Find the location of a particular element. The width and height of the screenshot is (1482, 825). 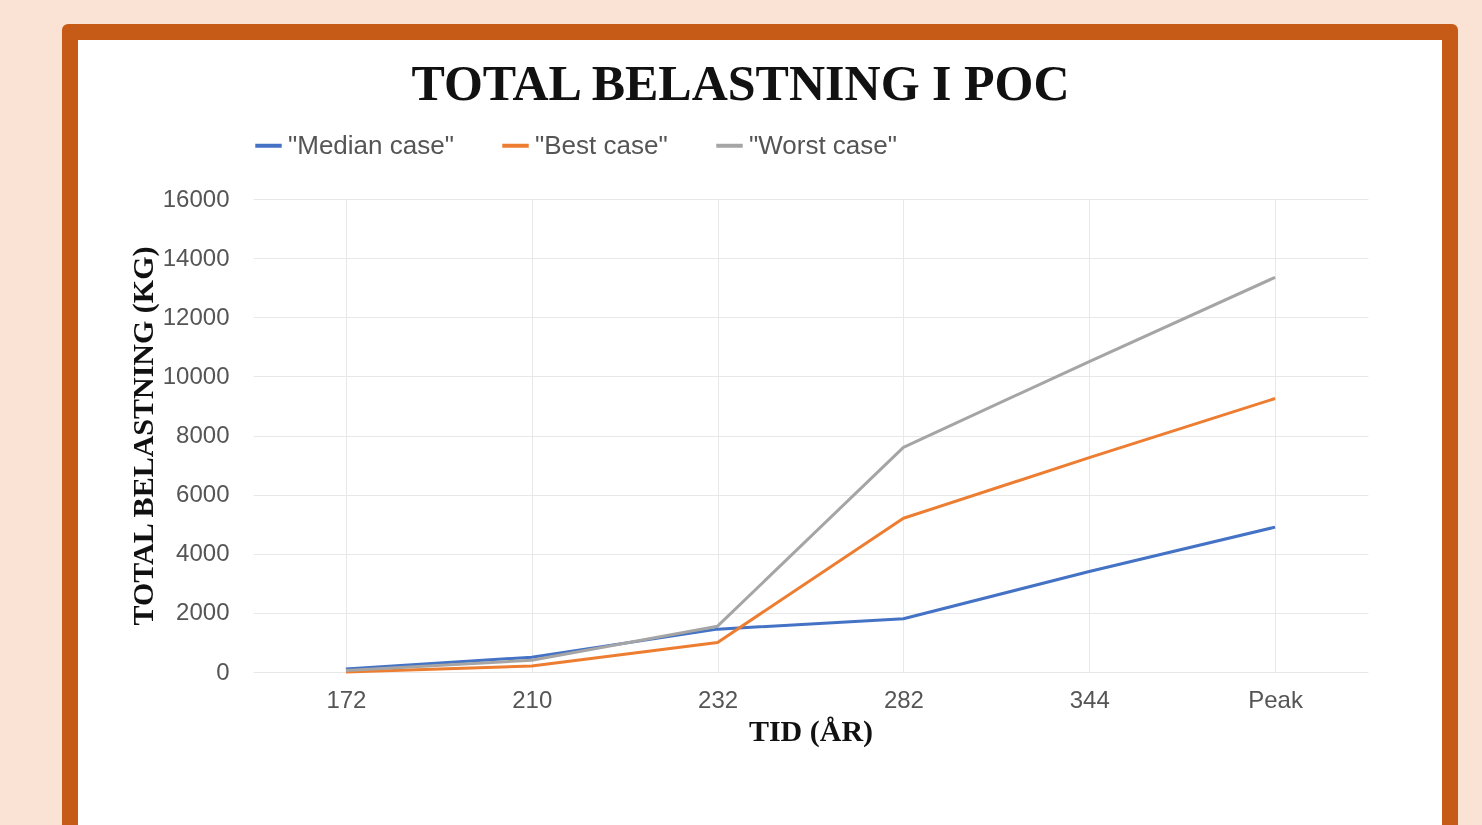

legend-label: "Best case" is located at coordinates (601, 144).